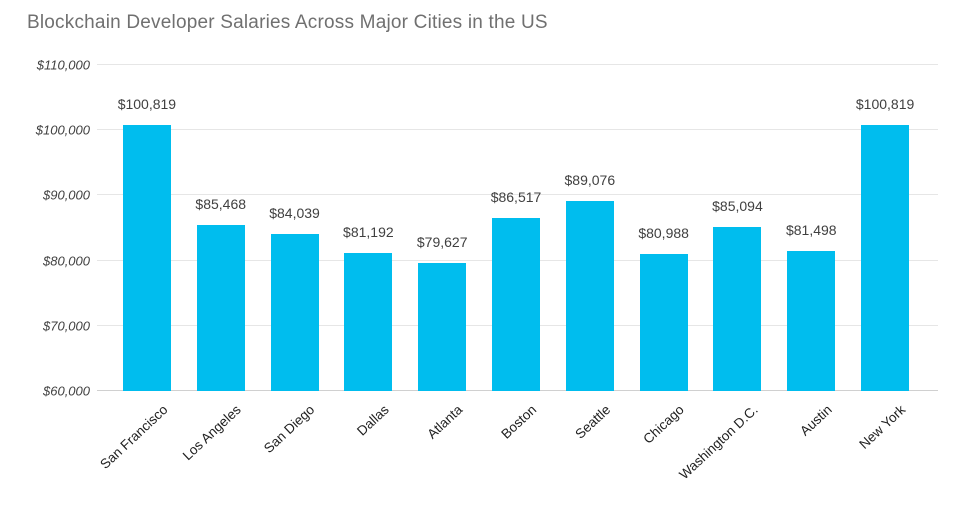 The image size is (959, 525). Describe the element at coordinates (882, 427) in the screenshot. I see `x-axis-category-label: New York` at that location.